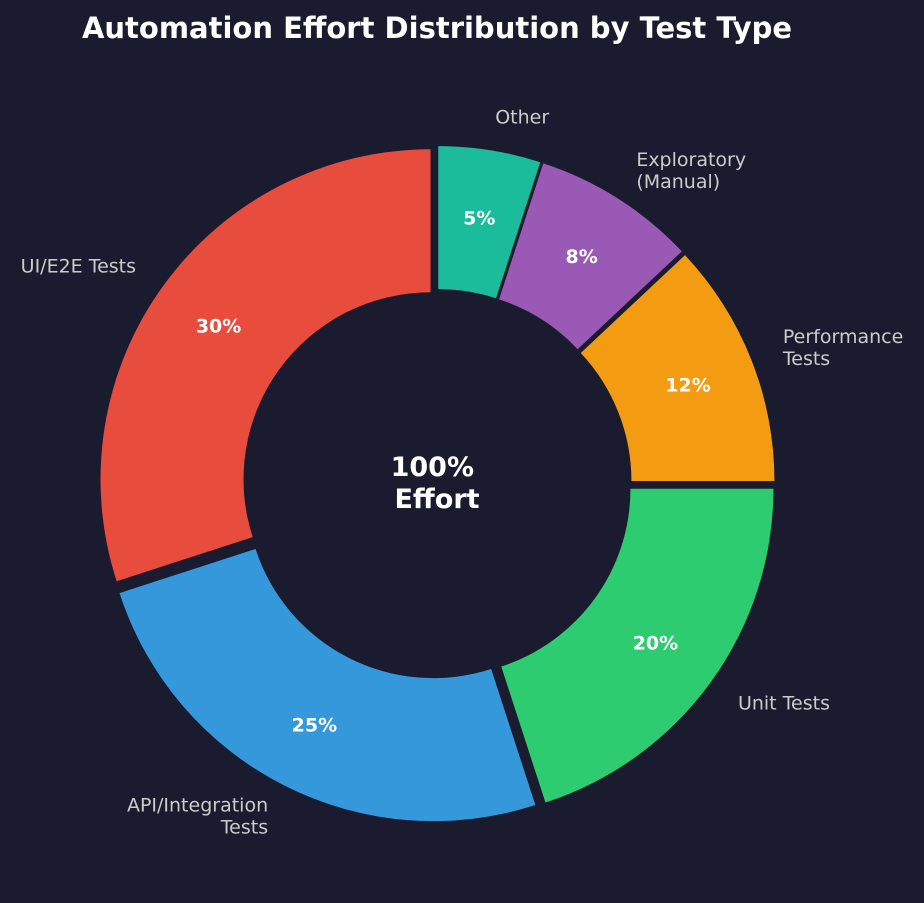 Image resolution: width=924 pixels, height=903 pixels. I want to click on center-label: 100% Effort, so click(437, 483).